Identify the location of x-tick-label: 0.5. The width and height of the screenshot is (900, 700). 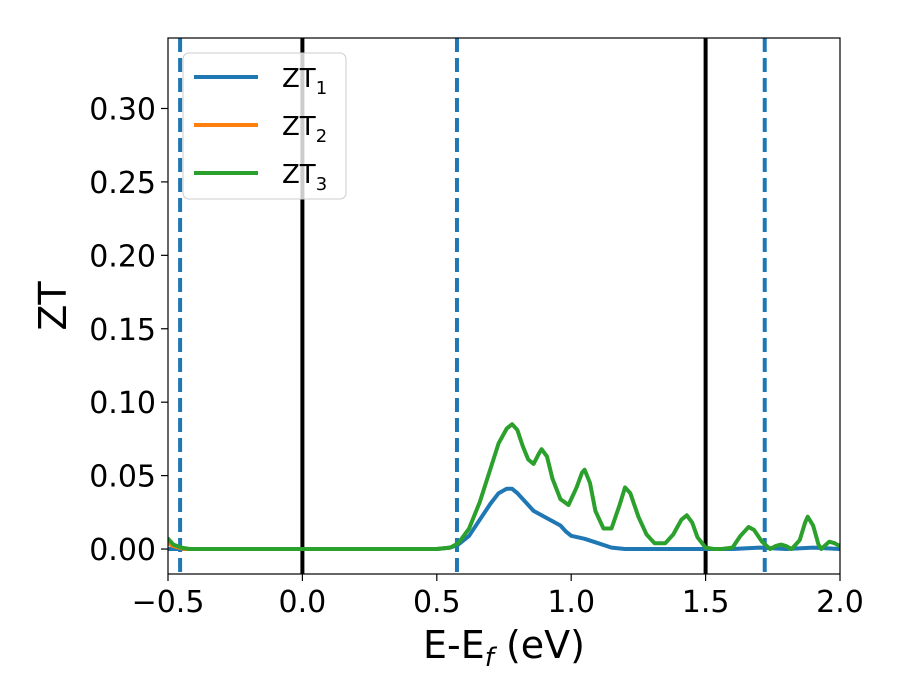
(437, 602).